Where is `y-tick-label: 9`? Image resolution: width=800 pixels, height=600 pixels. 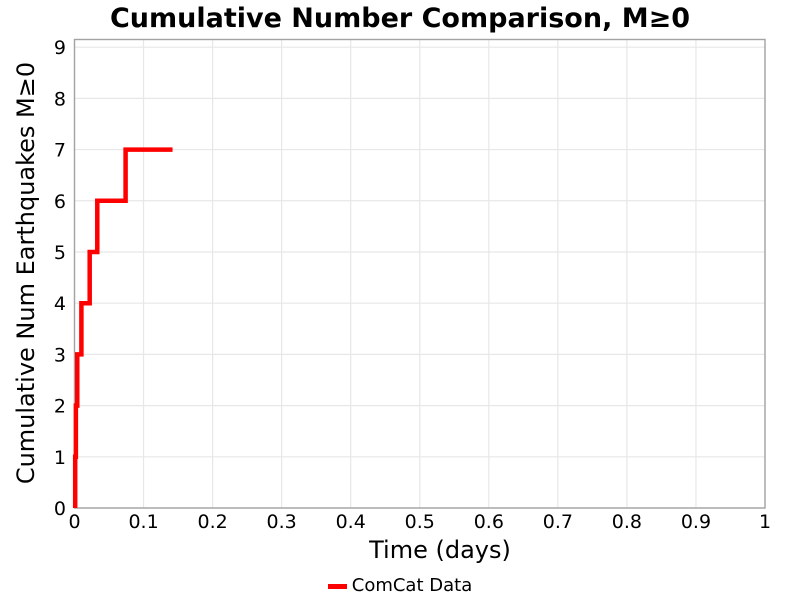 y-tick-label: 9 is located at coordinates (60, 48).